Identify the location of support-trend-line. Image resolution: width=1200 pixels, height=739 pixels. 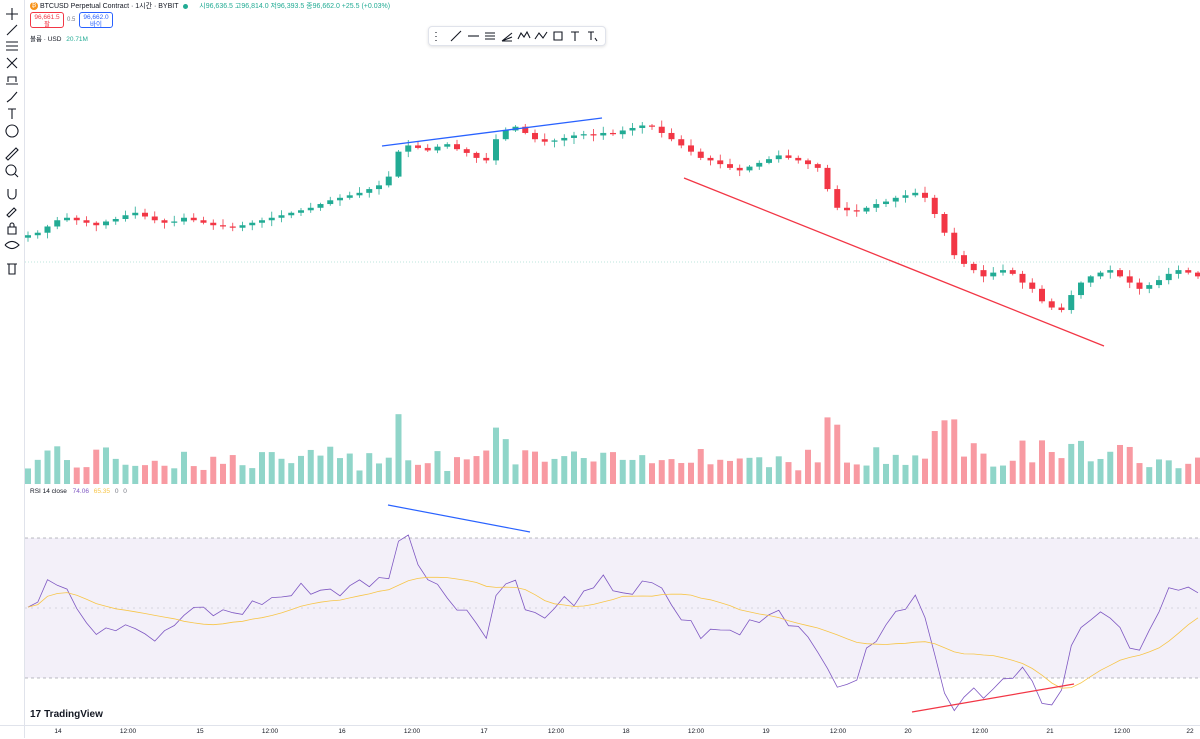
(894, 262).